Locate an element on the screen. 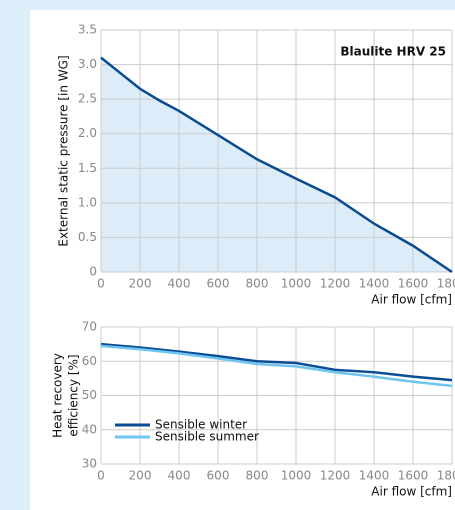  y-tick-label: 0 is located at coordinates (93, 272).